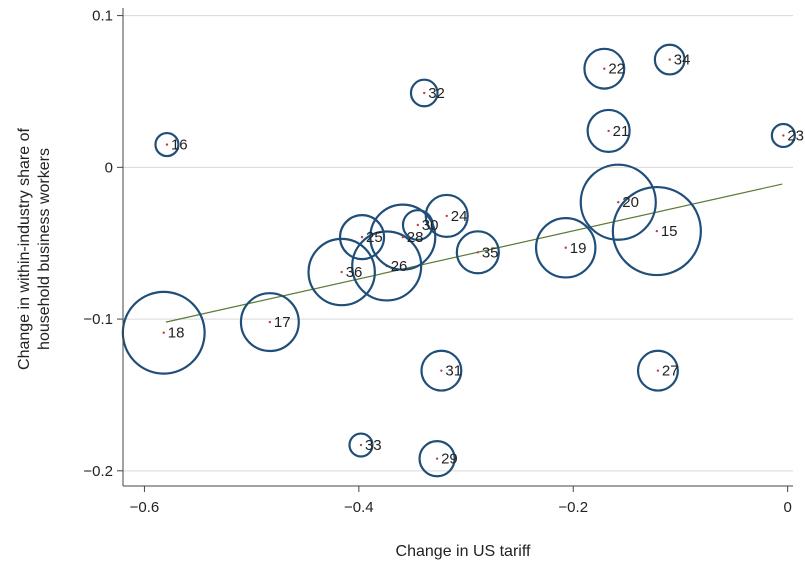 This screenshot has height=565, width=805. I want to click on y-axis-title-line-2: household business workers, so click(44, 249).